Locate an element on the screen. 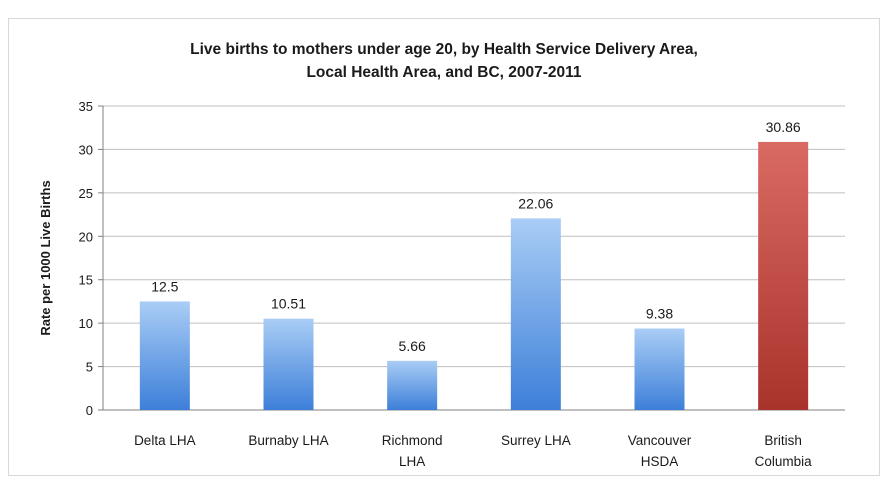 This screenshot has height=483, width=888. x-tick-label: LHA is located at coordinates (412, 461).